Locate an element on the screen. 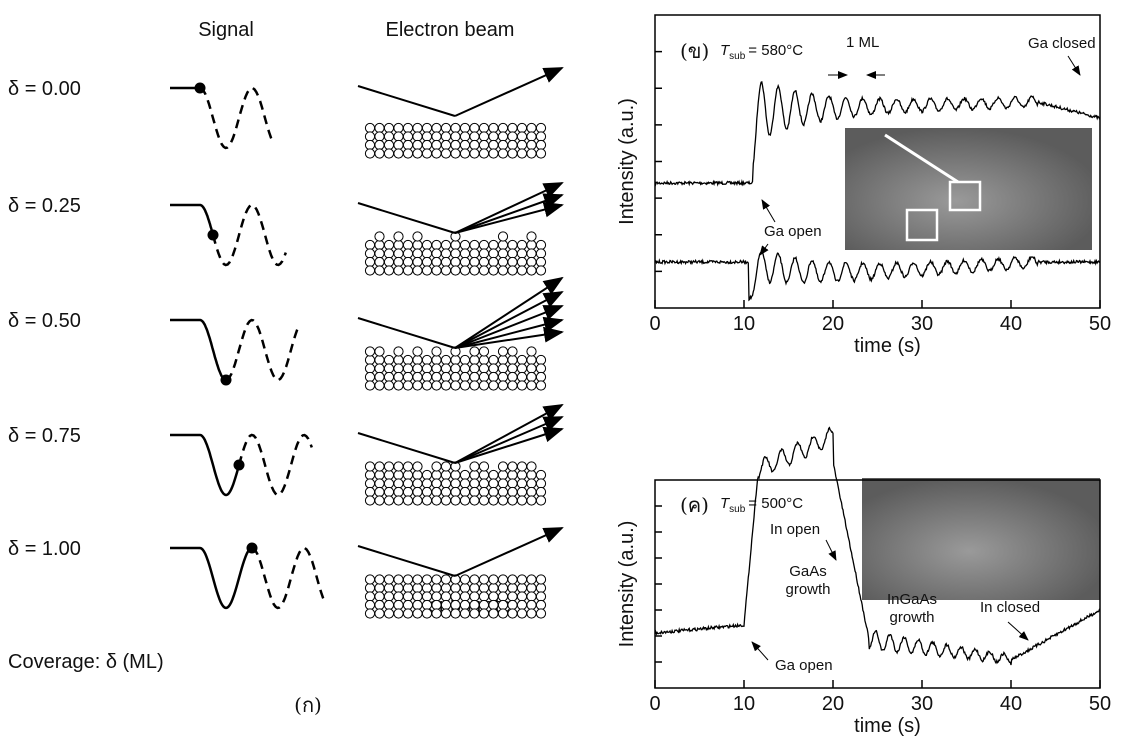 The image size is (1124, 743). x-tick-label: 0 is located at coordinates (654, 324).